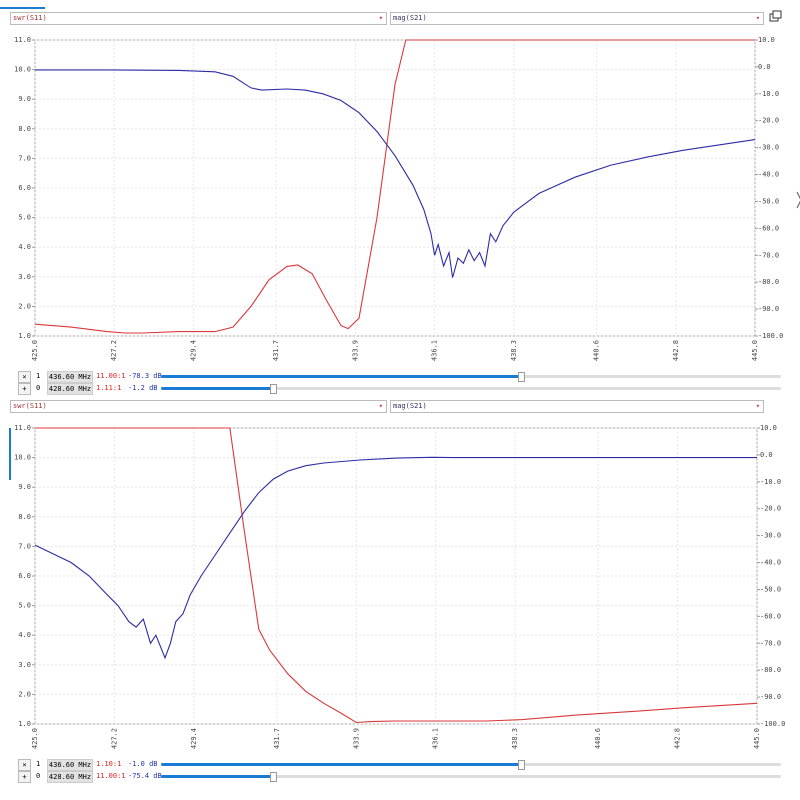 This screenshot has width=800, height=800. I want to click on popout-icon-back, so click(777, 14).